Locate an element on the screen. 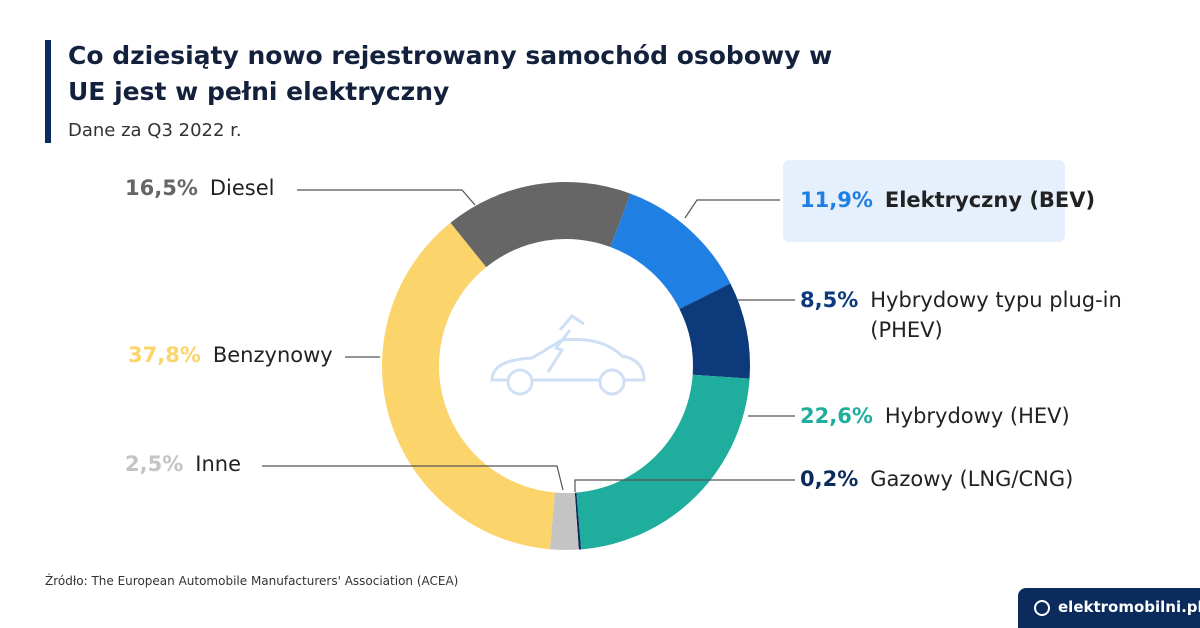 The image size is (1200, 628). accent-bar is located at coordinates (48, 91).